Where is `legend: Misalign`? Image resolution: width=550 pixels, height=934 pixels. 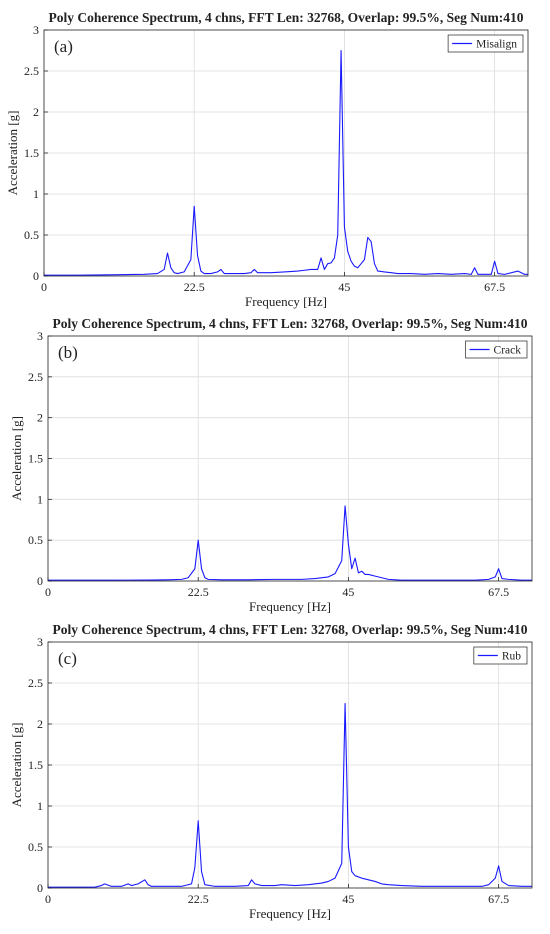
legend: Misalign is located at coordinates (485, 43).